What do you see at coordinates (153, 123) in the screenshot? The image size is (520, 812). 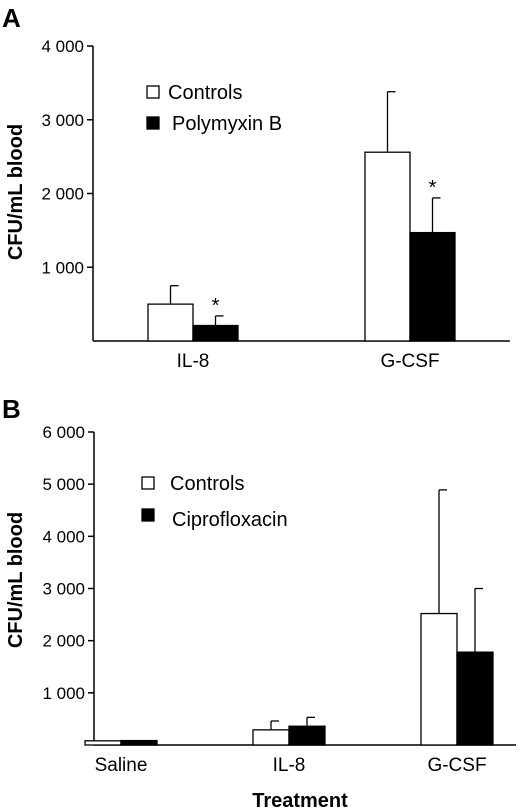 I see `legend-swatch-polymyxin-b` at bounding box center [153, 123].